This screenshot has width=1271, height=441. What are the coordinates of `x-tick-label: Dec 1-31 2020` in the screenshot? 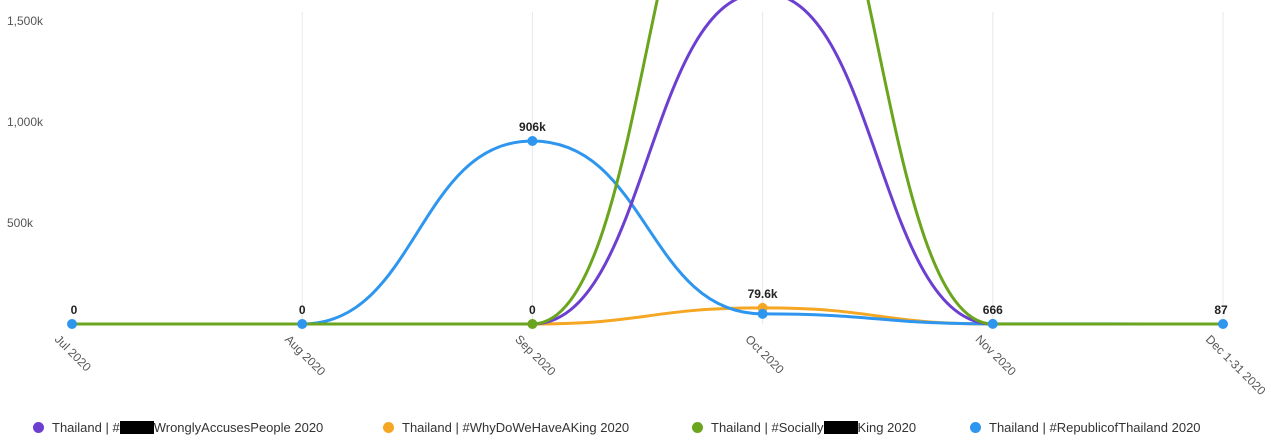 It's located at (1236, 365).